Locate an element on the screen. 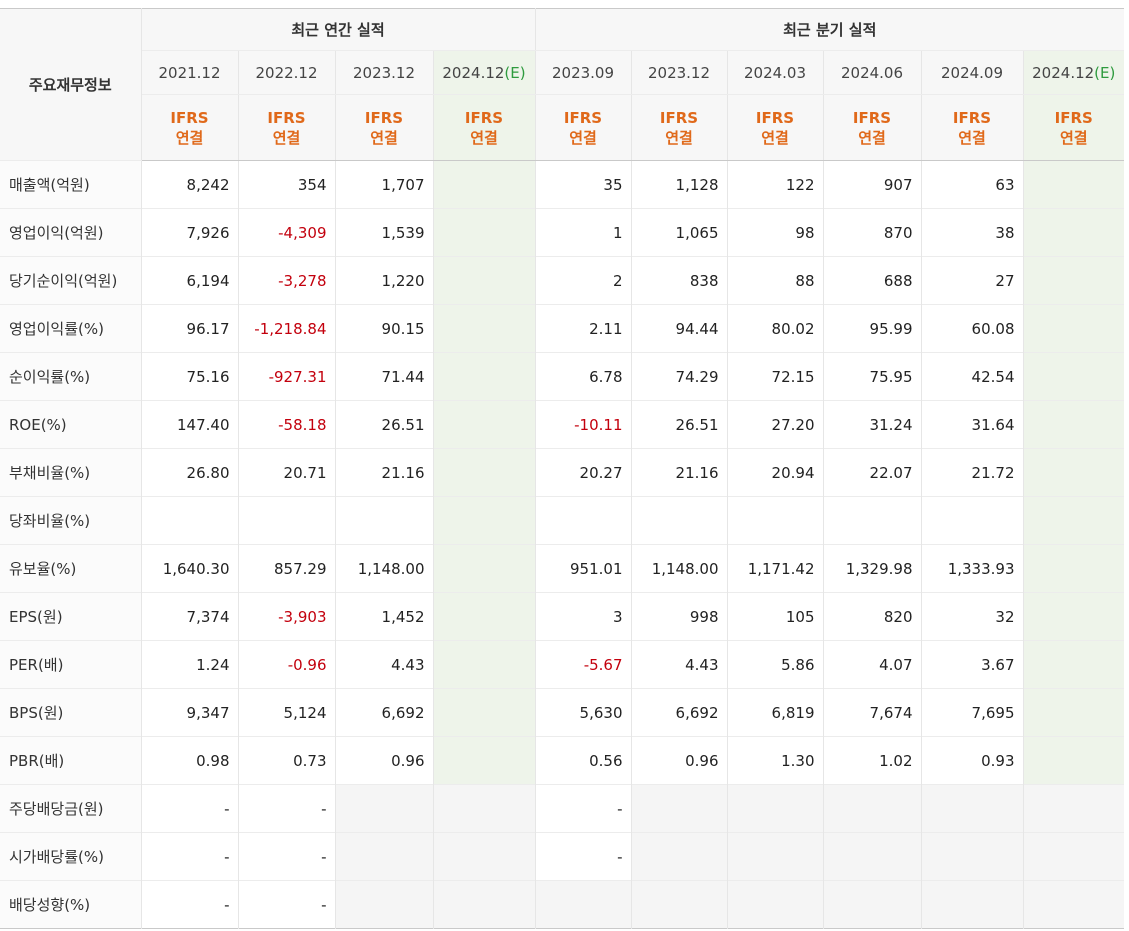 This screenshot has height=931, width=1129. value-cell: 1 is located at coordinates (583, 232).